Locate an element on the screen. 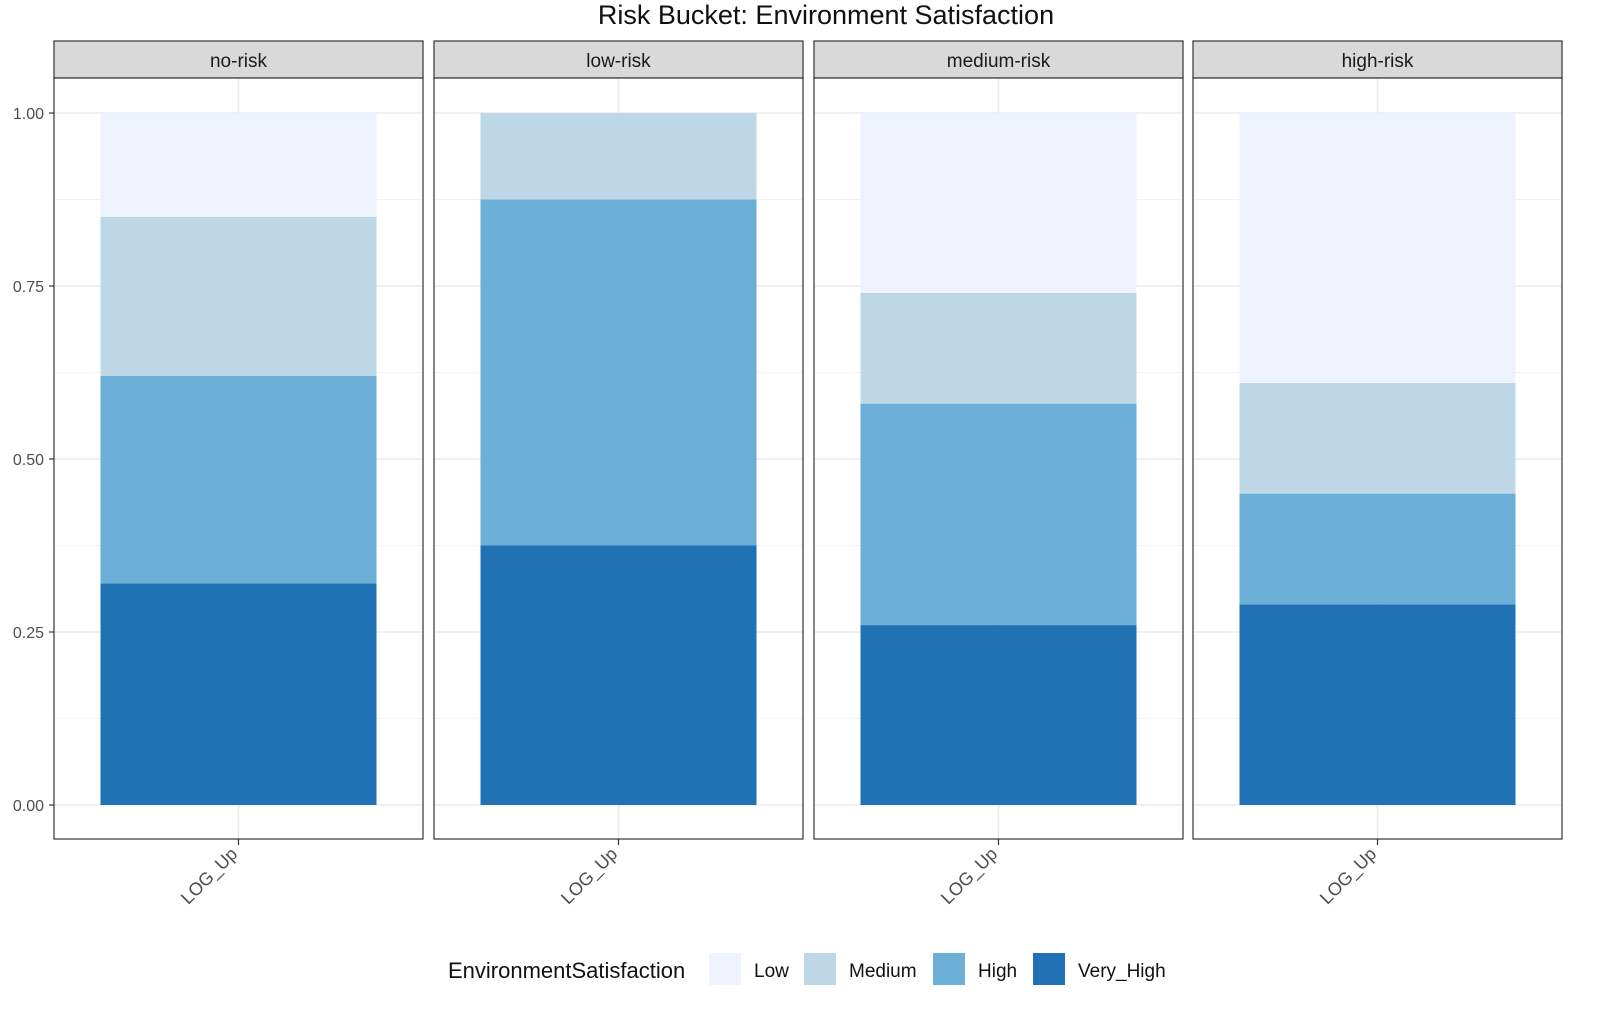 The image size is (1601, 1014). bar-segment-medium-risk-high is located at coordinates (998, 514).